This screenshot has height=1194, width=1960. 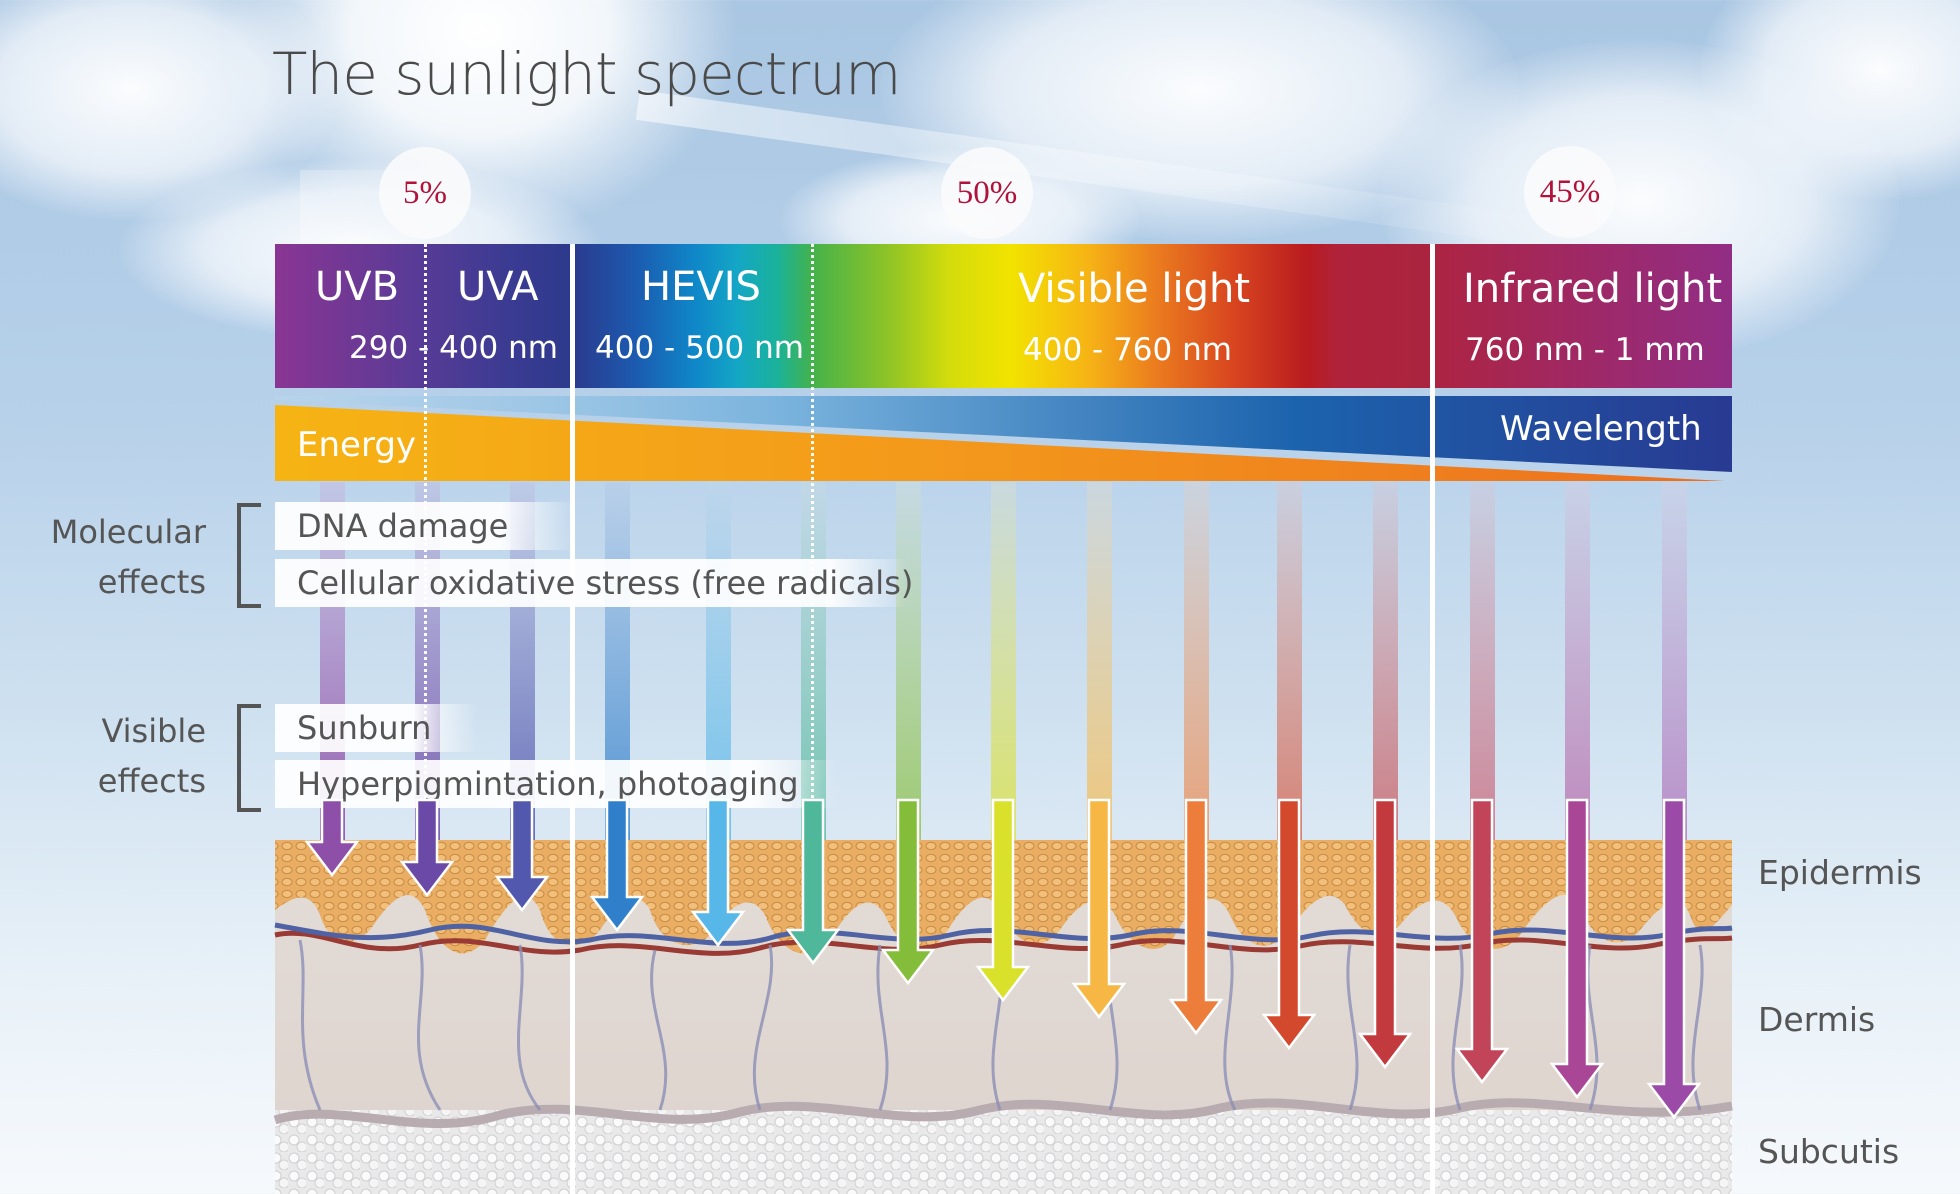 I want to click on sunburn-text: Sunburn, so click(x=364, y=728).